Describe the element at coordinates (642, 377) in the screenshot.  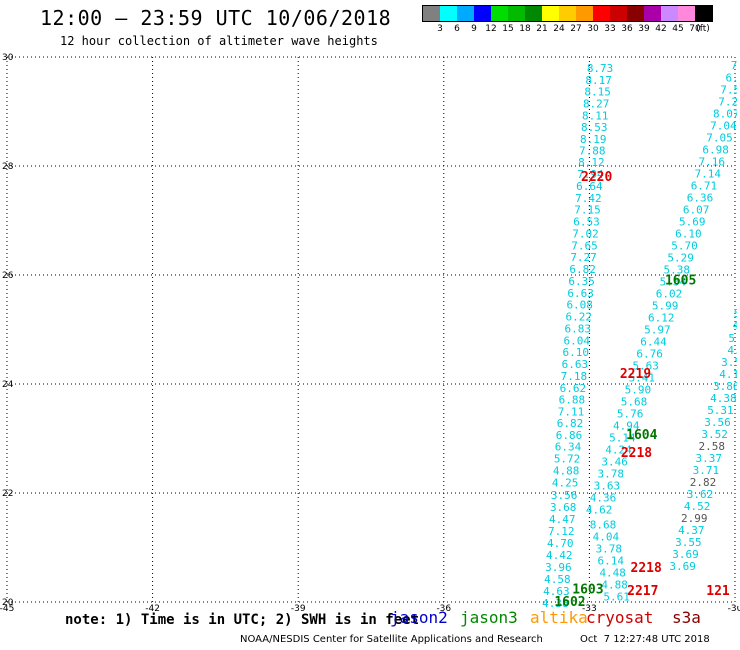
I see `swh-value: 5.41` at that location.